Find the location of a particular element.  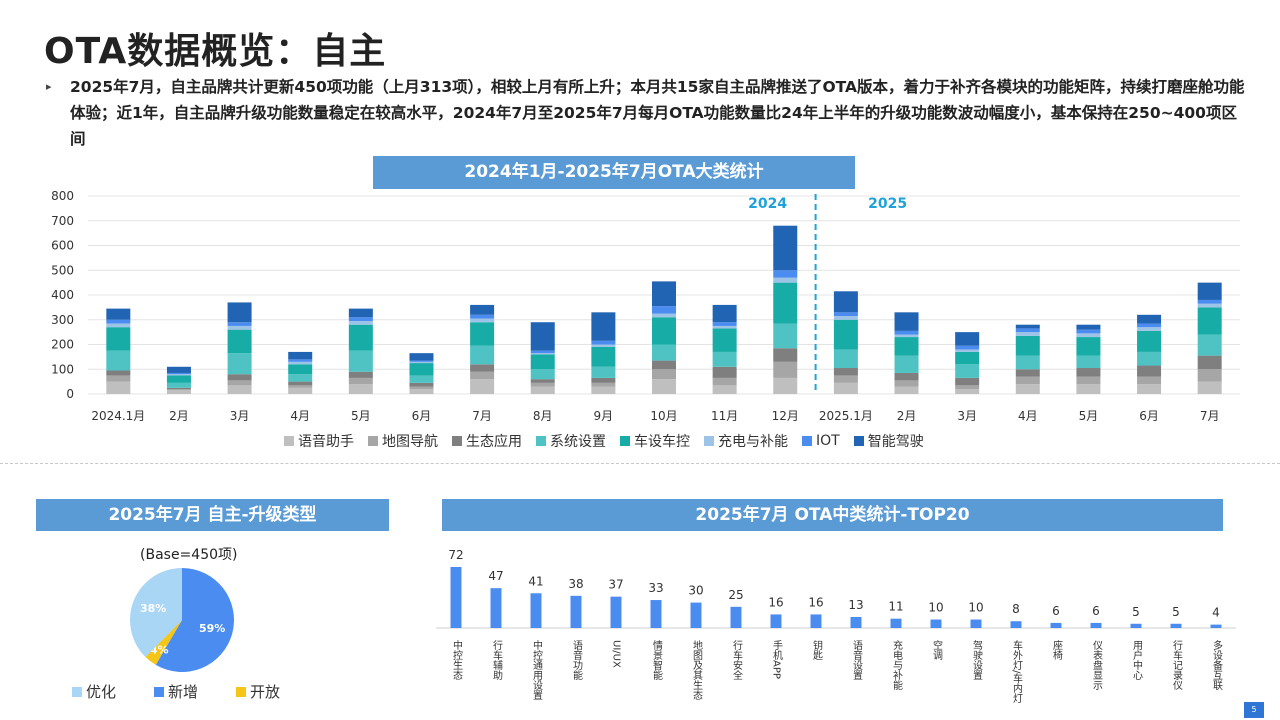

pie-chart-banner: 2025年7月 自主-升级类型 is located at coordinates (212, 515).